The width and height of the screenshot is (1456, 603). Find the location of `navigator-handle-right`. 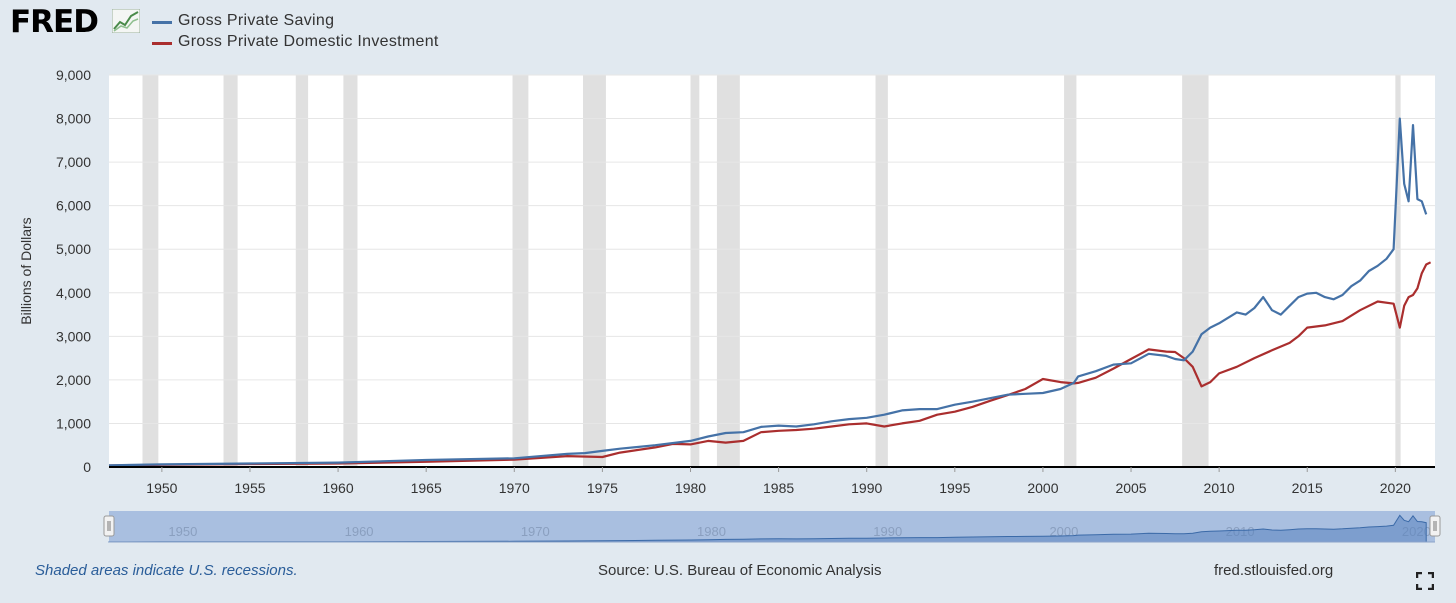

navigator-handle-right is located at coordinates (1435, 526).